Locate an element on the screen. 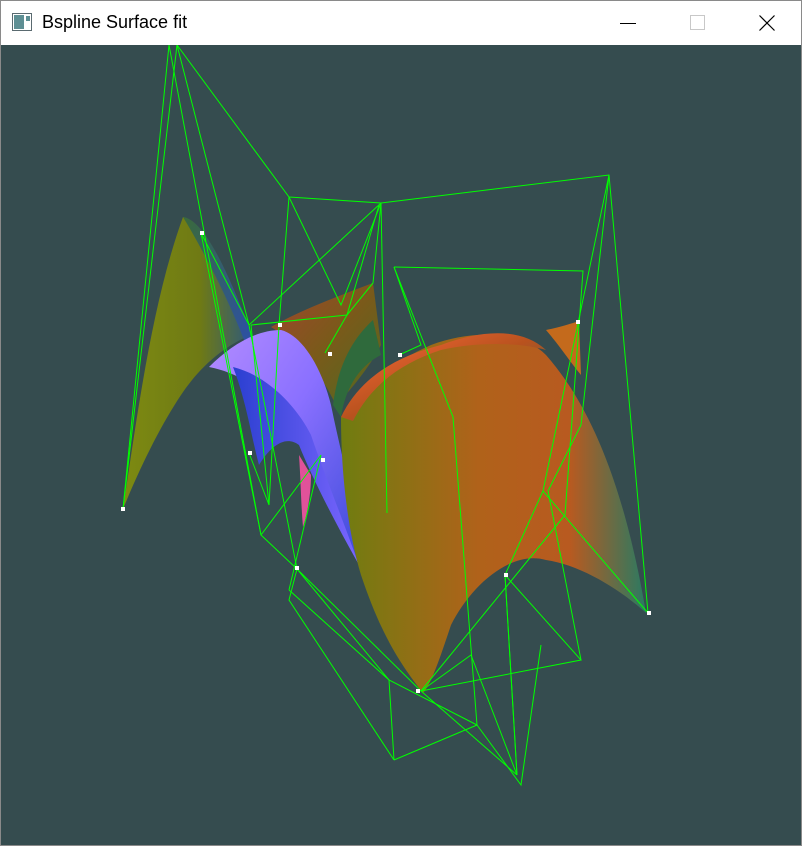 This screenshot has height=846, width=802. surface-patch-center-under is located at coordinates (296, 466).